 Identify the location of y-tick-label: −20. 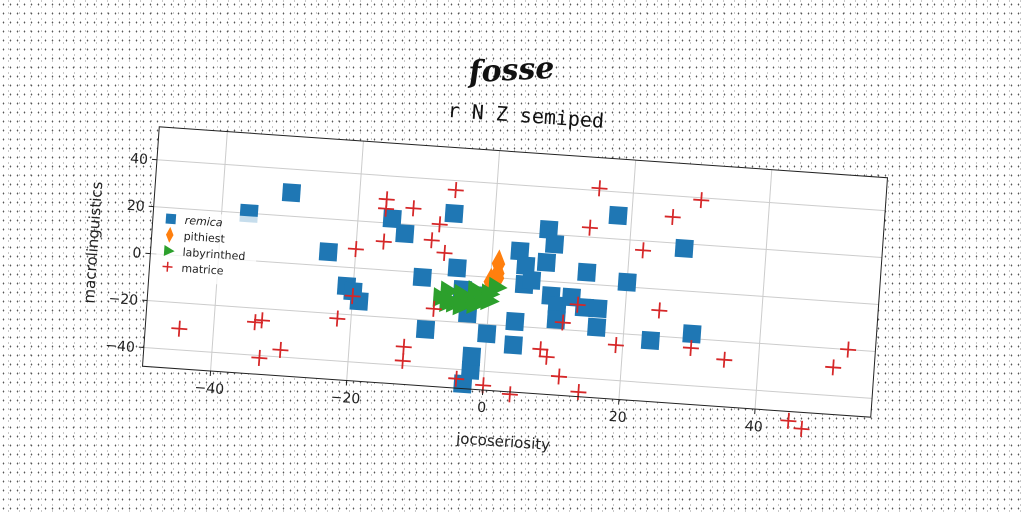
(123, 300).